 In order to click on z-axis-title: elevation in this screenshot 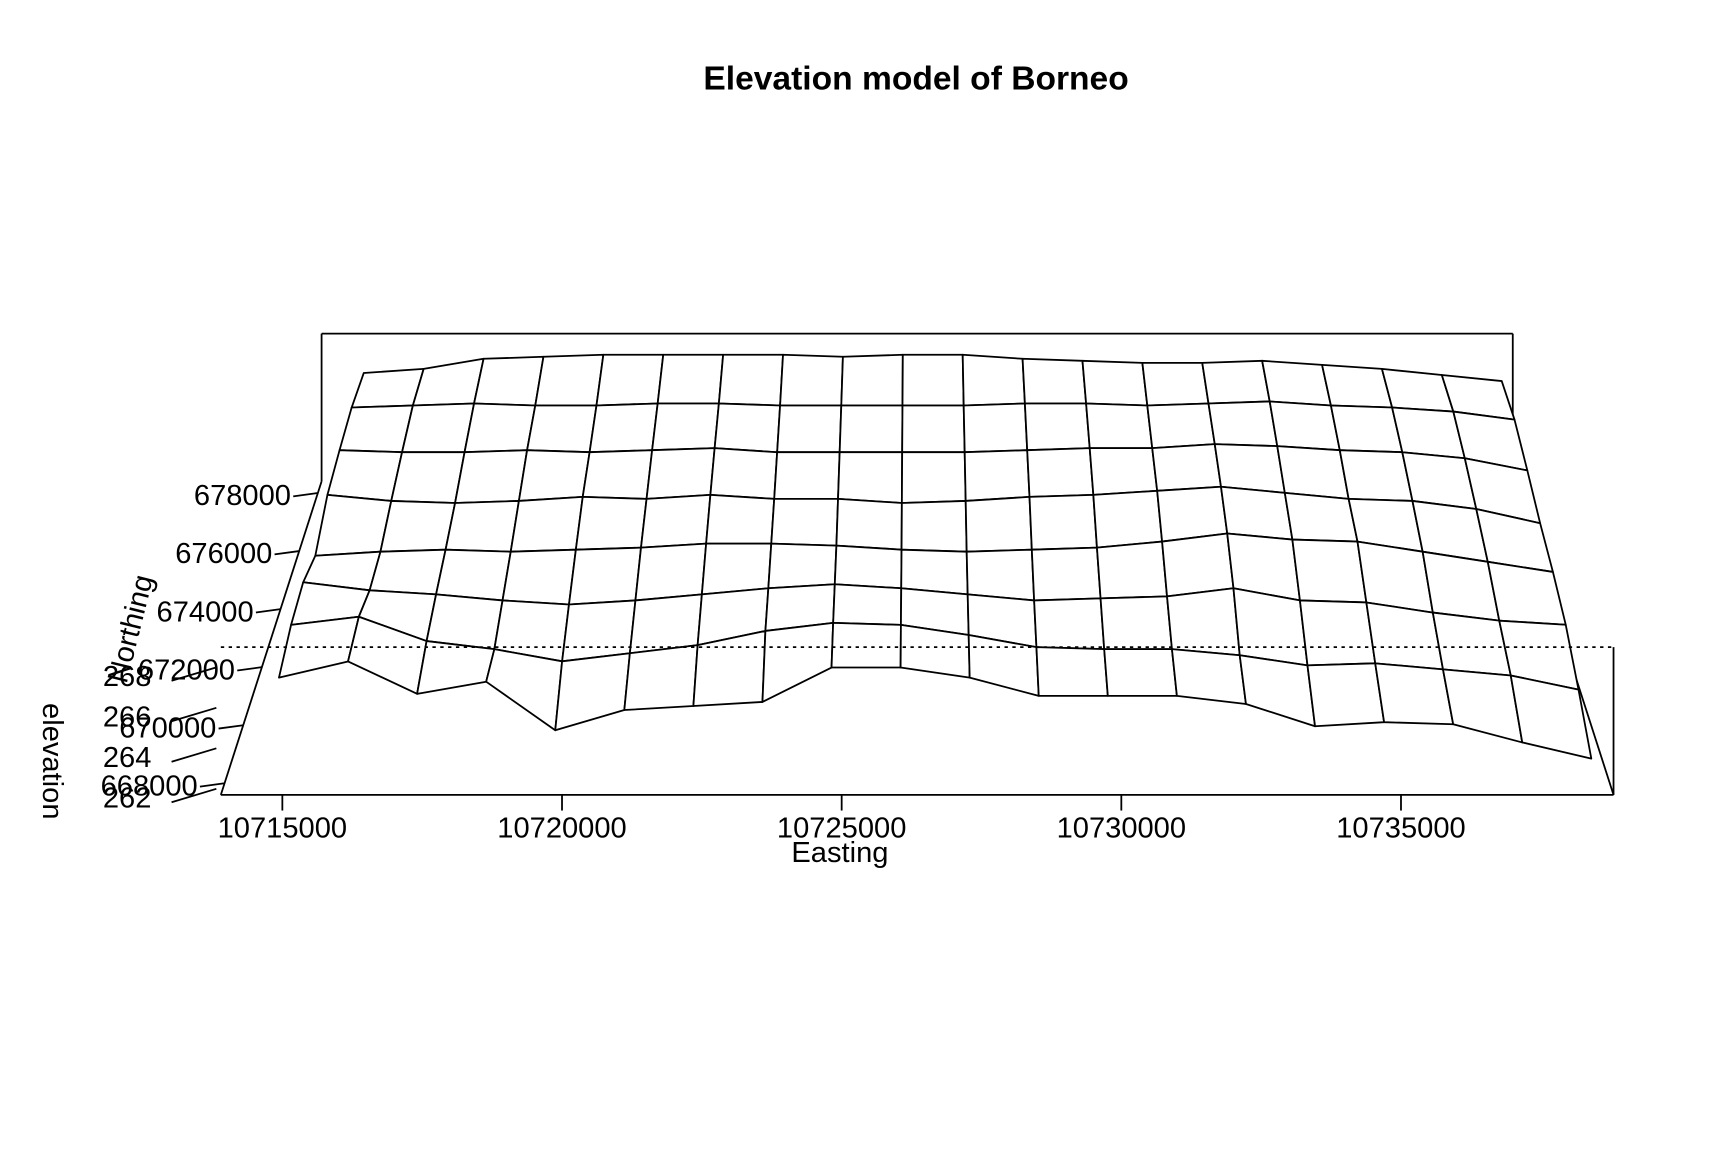, I will do `click(52, 761)`.